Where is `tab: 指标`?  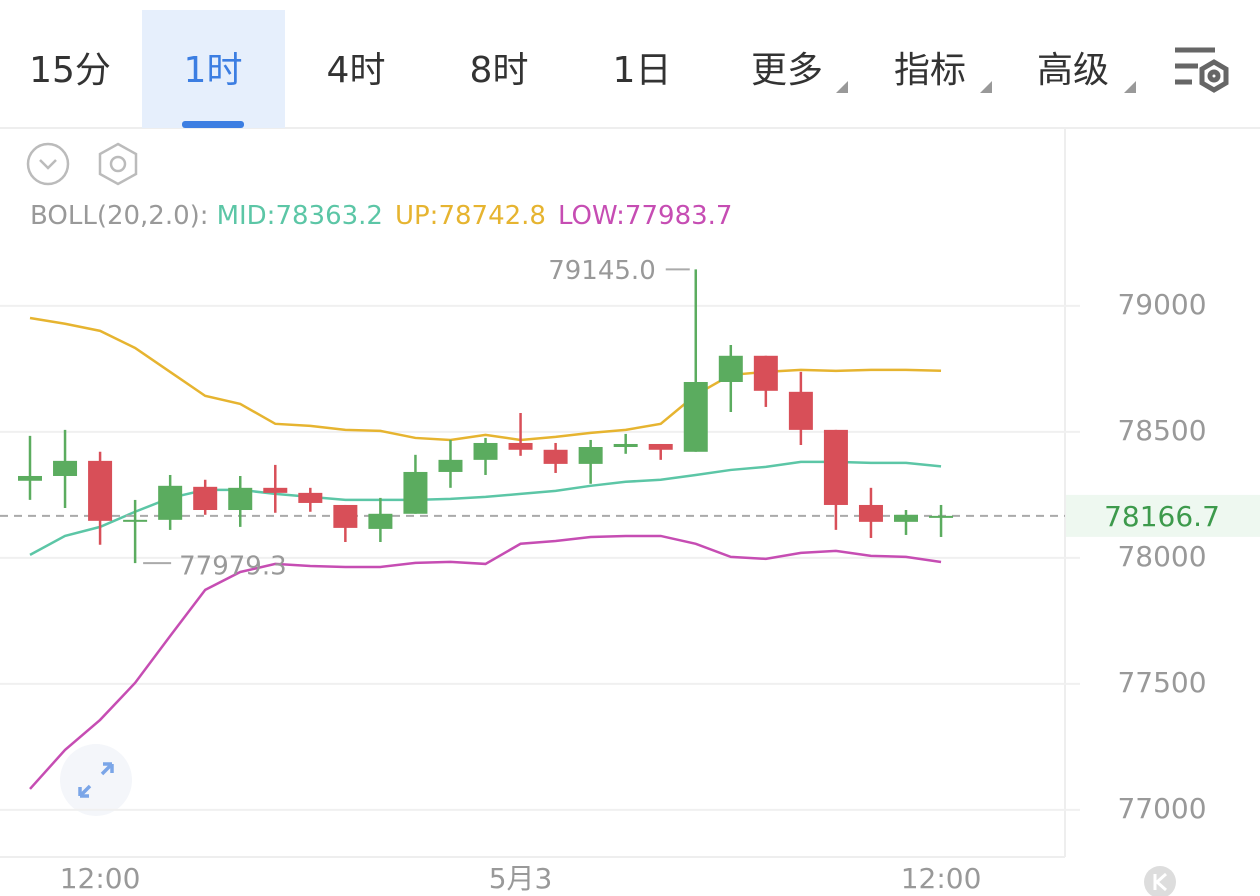
tab: 指标 is located at coordinates (930, 70).